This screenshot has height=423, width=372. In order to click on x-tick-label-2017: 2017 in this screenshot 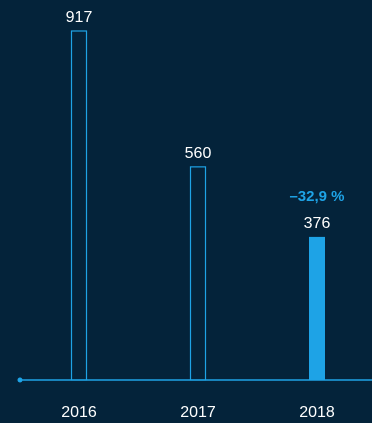, I will do `click(198, 412)`.